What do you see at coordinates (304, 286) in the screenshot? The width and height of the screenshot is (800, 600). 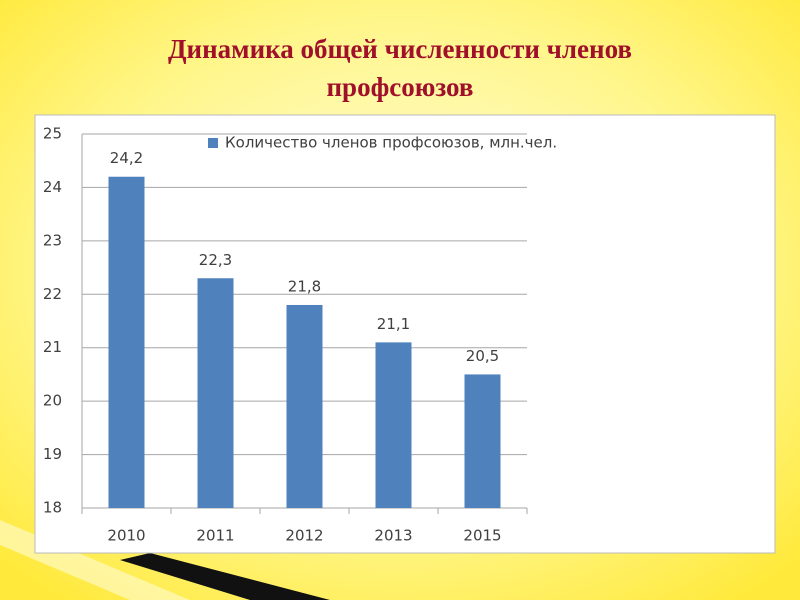 I see `data-label: 21,8` at bounding box center [304, 286].